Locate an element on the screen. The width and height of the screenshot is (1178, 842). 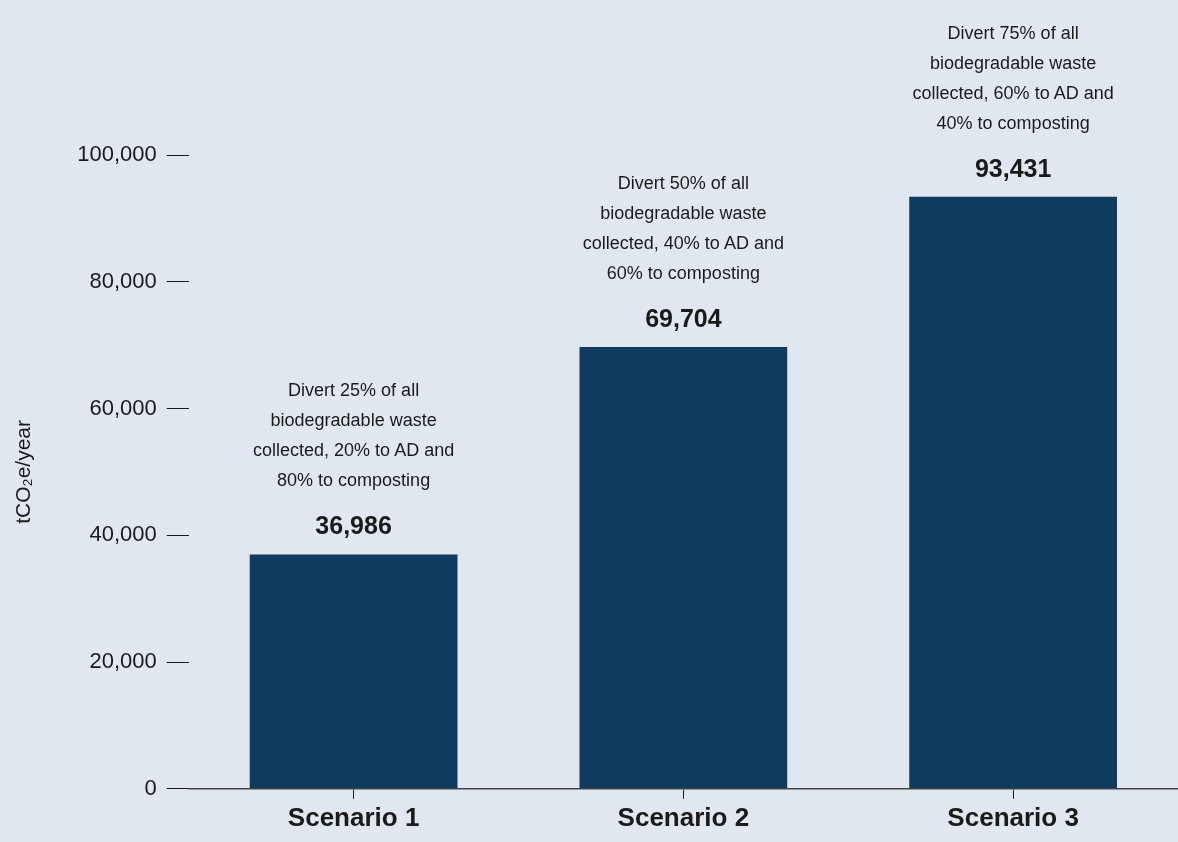
data-label: 93,431 is located at coordinates (1013, 167).